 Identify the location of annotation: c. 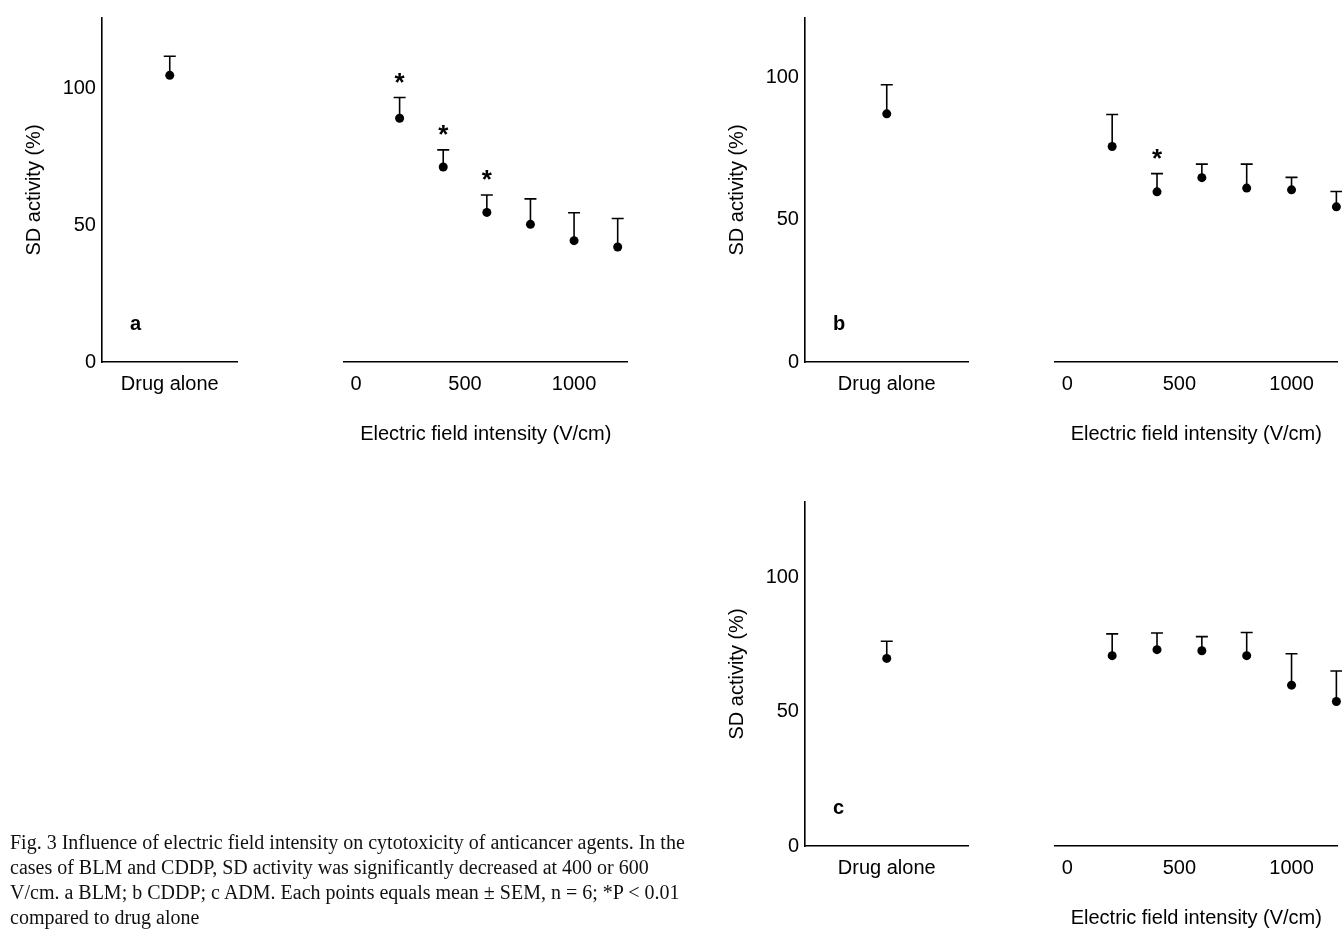
(839, 806).